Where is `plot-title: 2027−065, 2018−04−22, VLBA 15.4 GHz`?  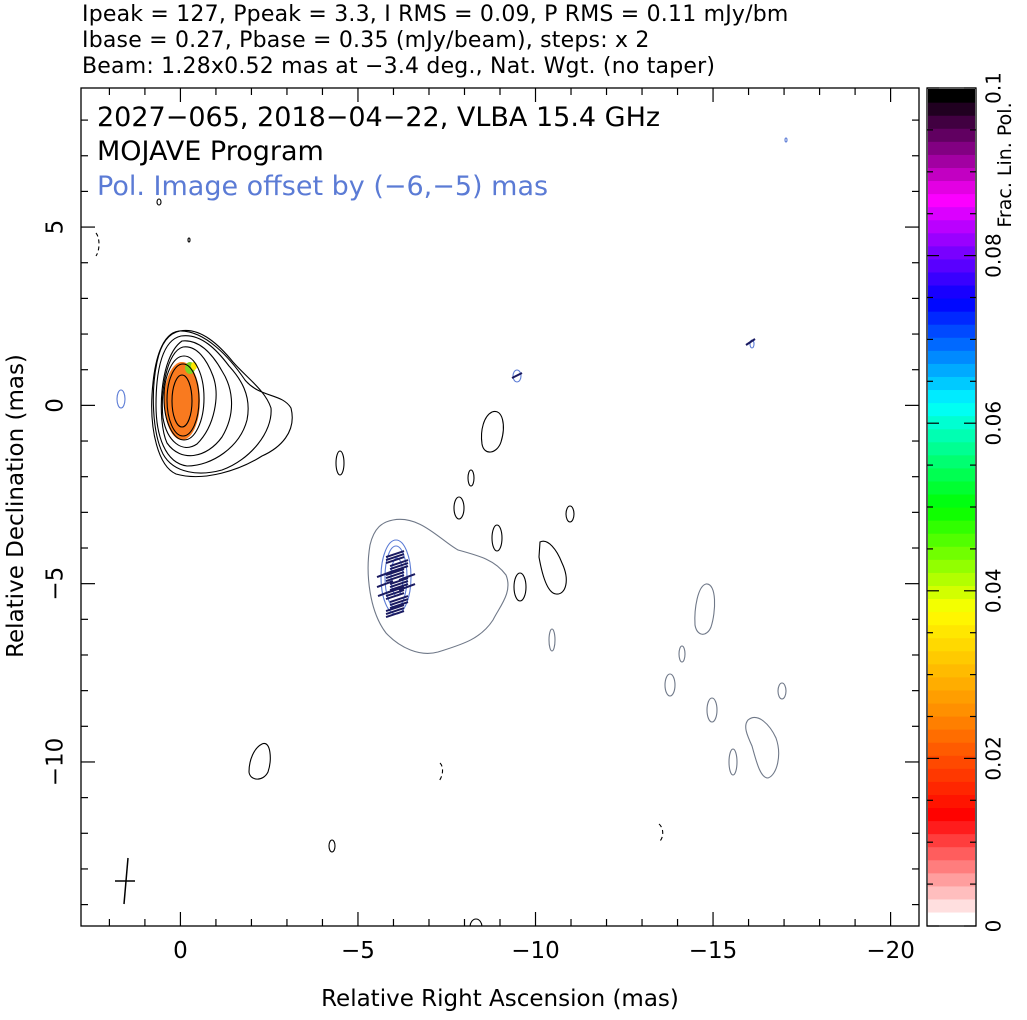 plot-title: 2027−065, 2018−04−22, VLBA 15.4 GHz is located at coordinates (379, 117).